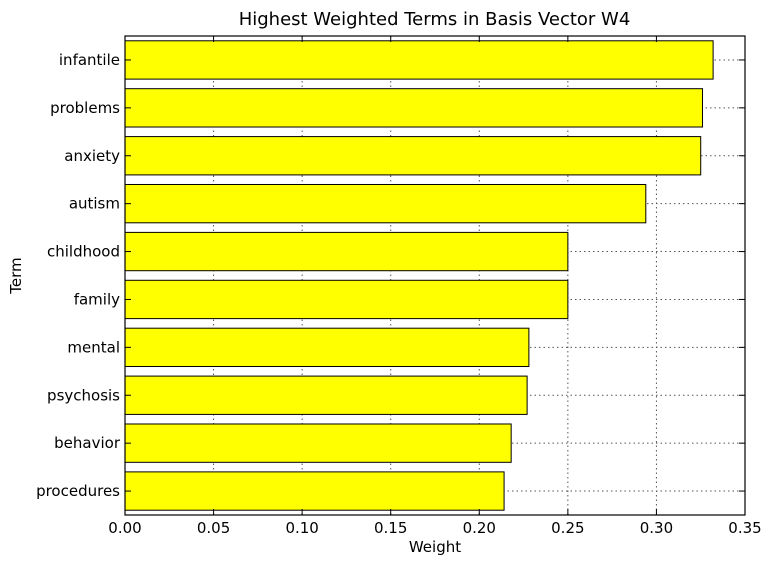  Describe the element at coordinates (93, 347) in the screenshot. I see `y-tick-label: mental` at that location.